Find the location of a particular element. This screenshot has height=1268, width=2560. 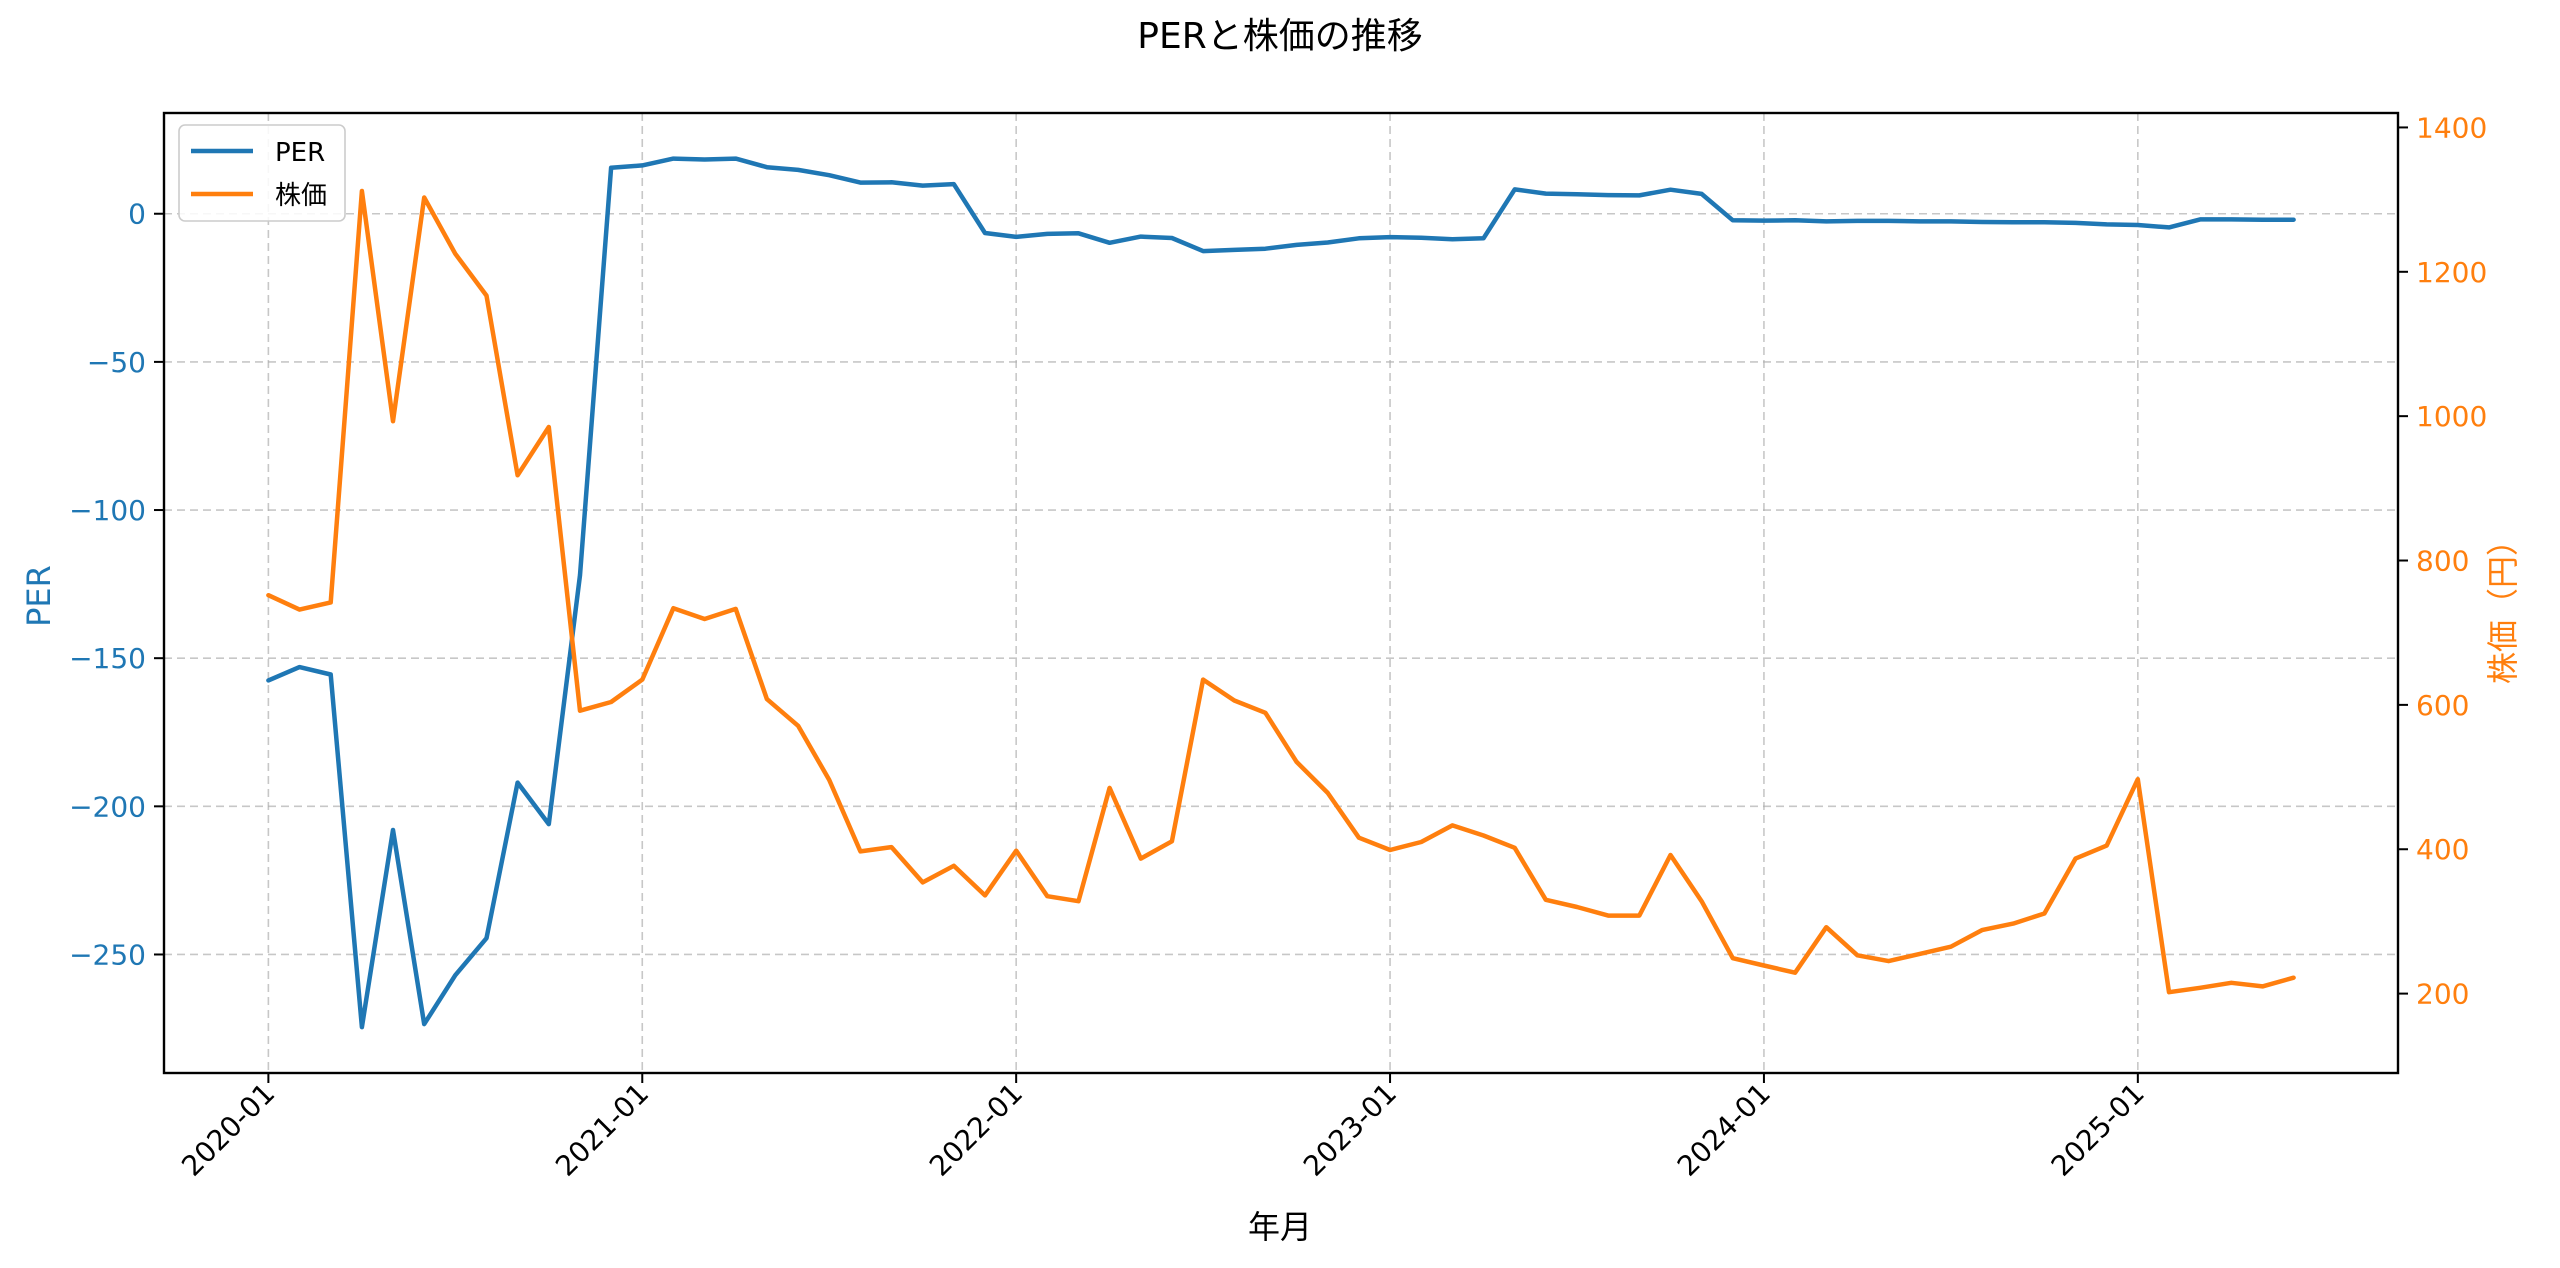

x-tick-label: 2024-01 is located at coordinates (1724, 1130).